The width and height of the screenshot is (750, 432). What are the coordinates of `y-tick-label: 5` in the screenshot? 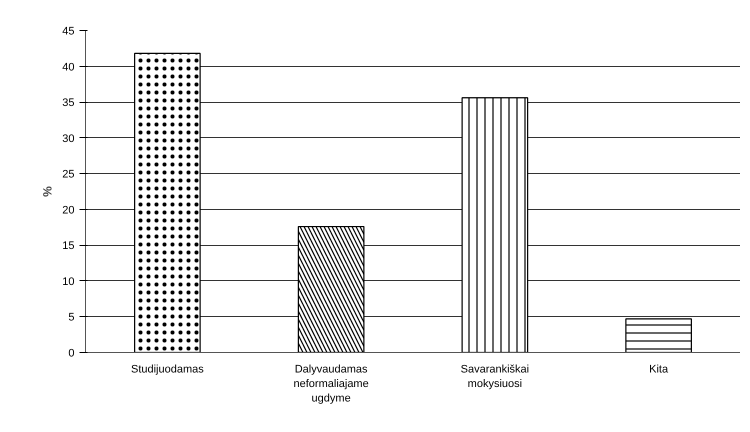 It's located at (71, 318).